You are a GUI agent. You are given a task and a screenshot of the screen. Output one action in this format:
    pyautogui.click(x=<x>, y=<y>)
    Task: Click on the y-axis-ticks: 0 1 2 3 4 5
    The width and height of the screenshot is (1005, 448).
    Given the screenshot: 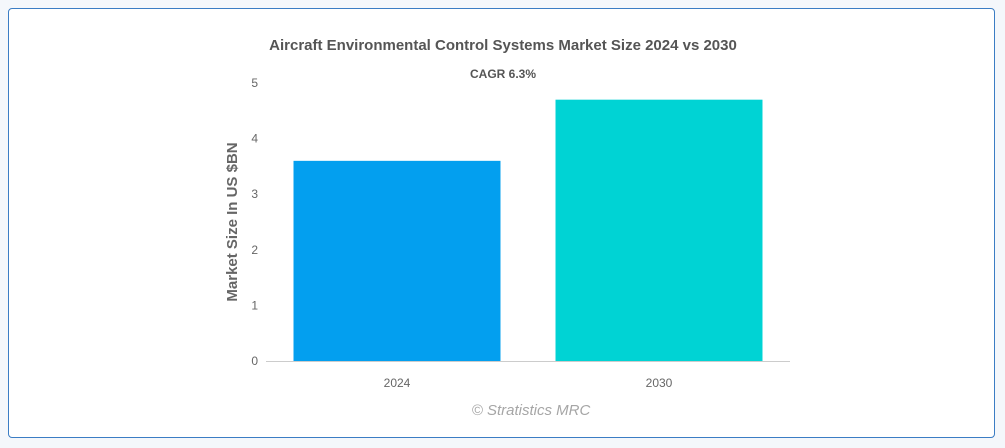 What is the action you would take?
    pyautogui.click(x=254, y=222)
    